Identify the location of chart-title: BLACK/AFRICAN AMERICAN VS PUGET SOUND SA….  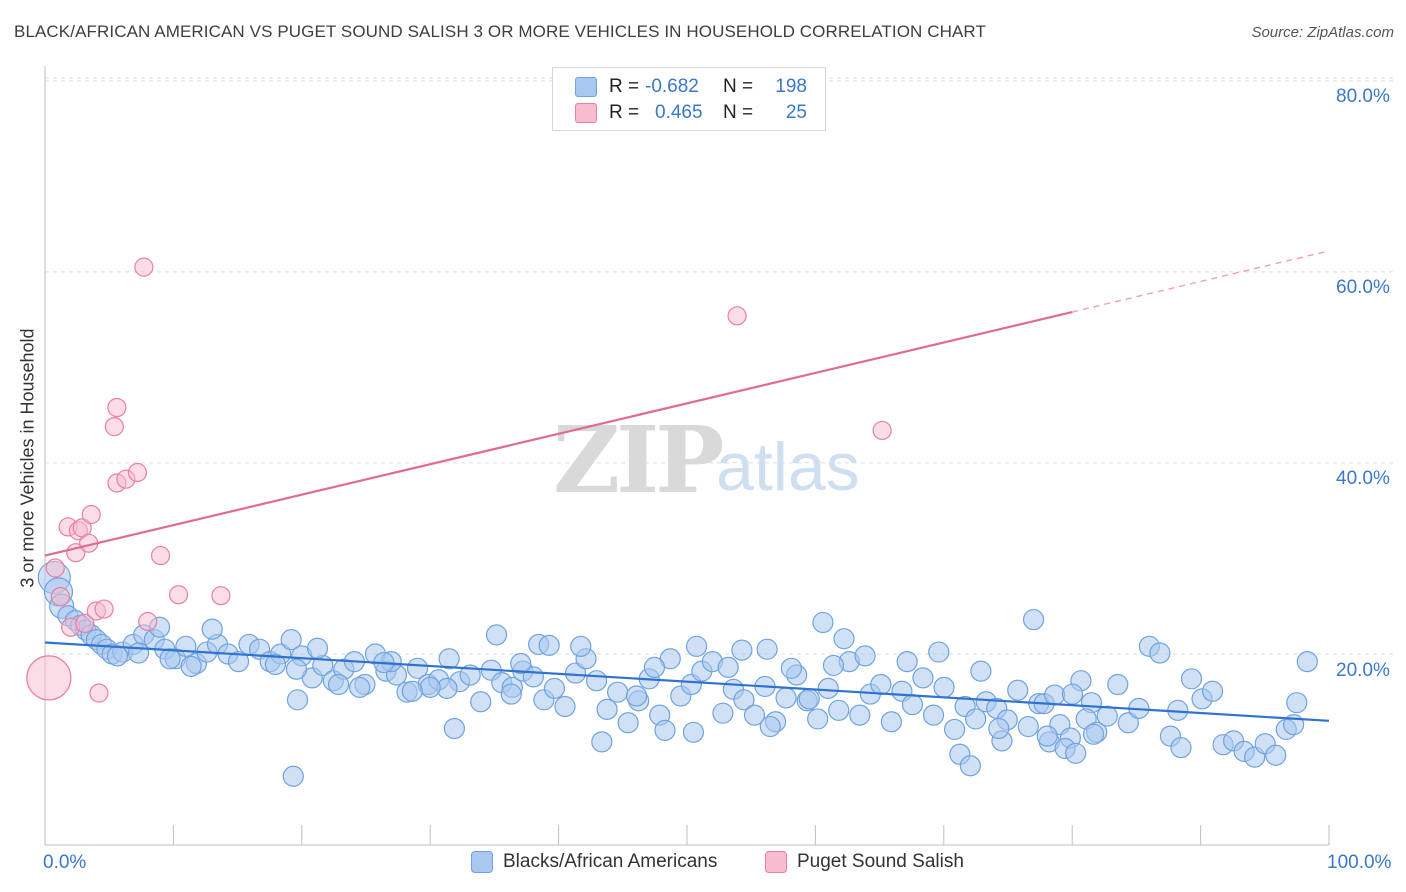
(500, 31).